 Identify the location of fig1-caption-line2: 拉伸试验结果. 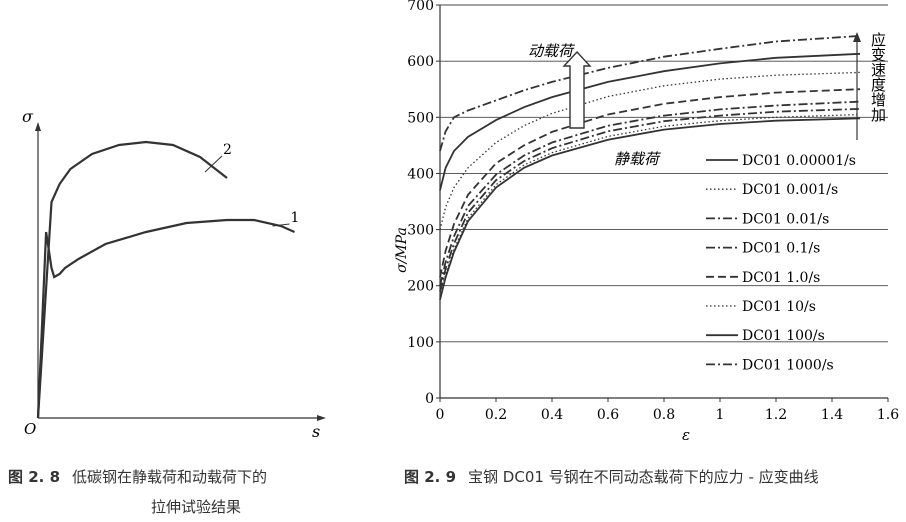
(196, 507).